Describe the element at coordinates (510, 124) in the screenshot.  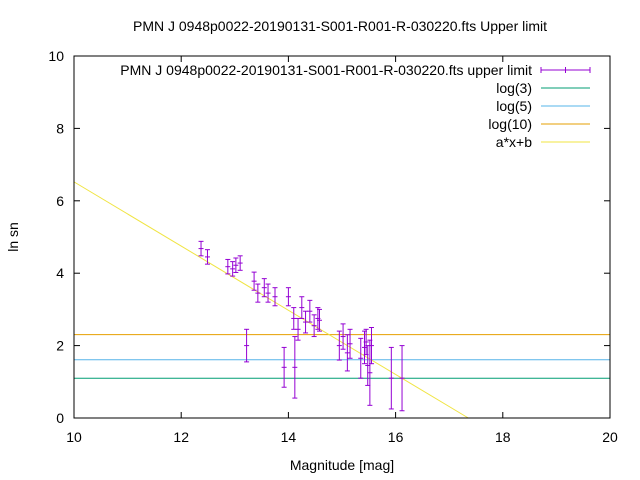
I see `legend-label: log(10)` at that location.